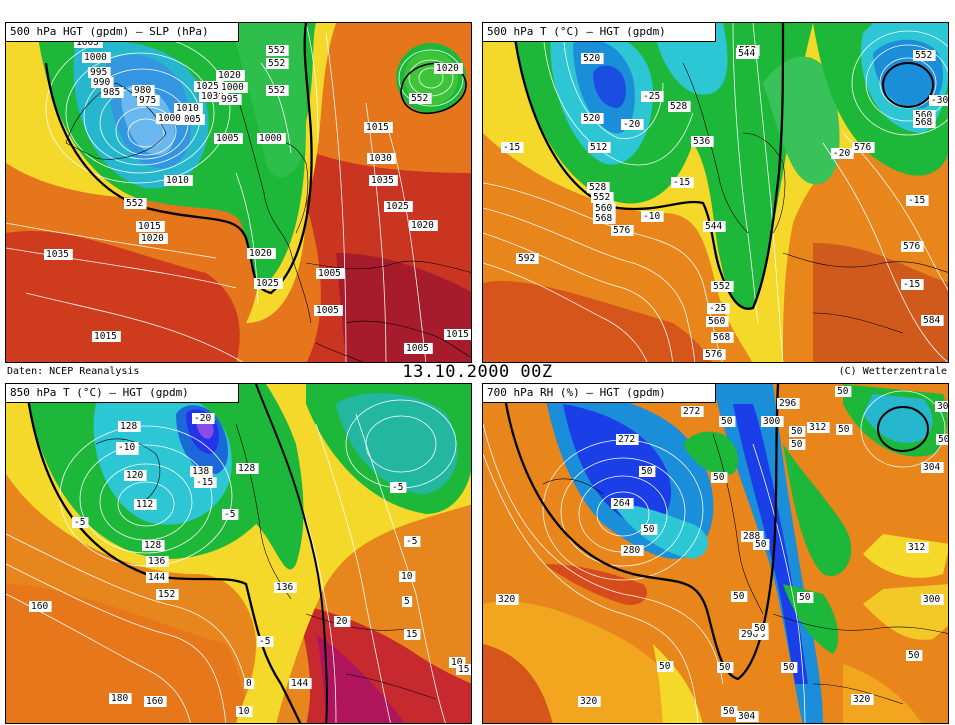 The height and width of the screenshot is (725, 955). I want to click on svg-text: 10, so click(244, 711).